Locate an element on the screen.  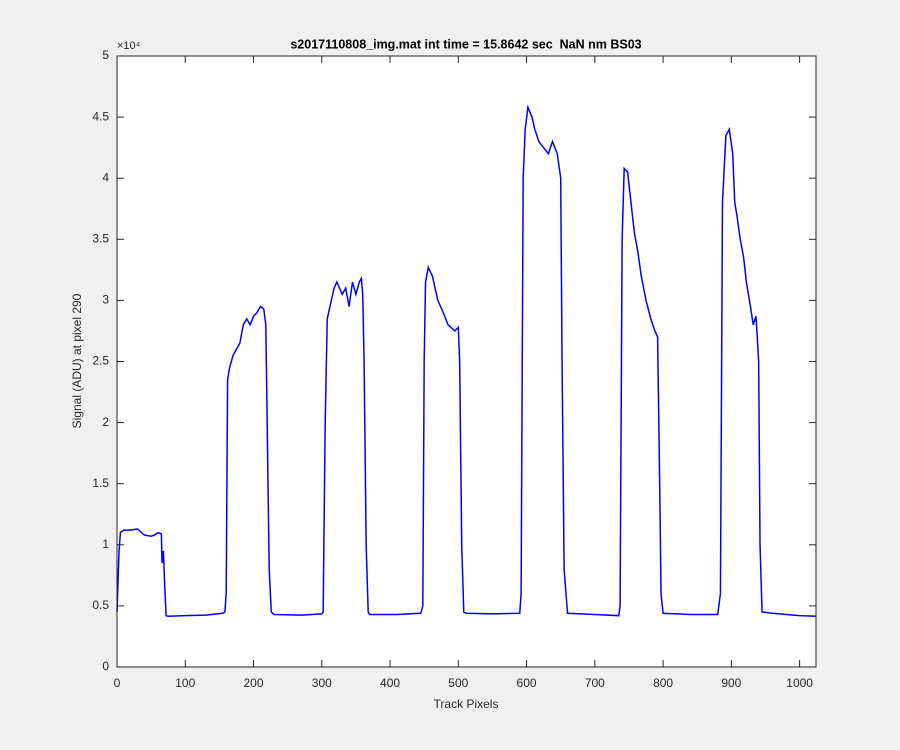
x-axis-label: Track Pixels is located at coordinates (466, 704).